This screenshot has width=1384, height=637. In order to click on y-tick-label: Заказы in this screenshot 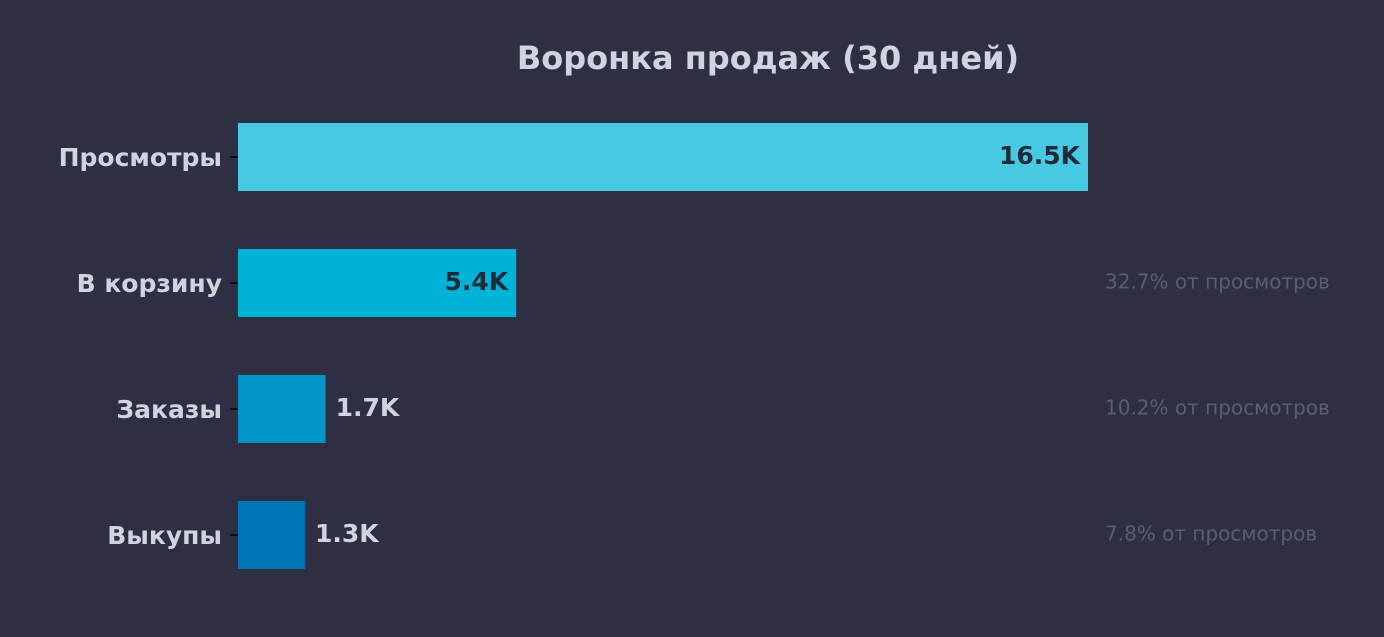, I will do `click(169, 409)`.